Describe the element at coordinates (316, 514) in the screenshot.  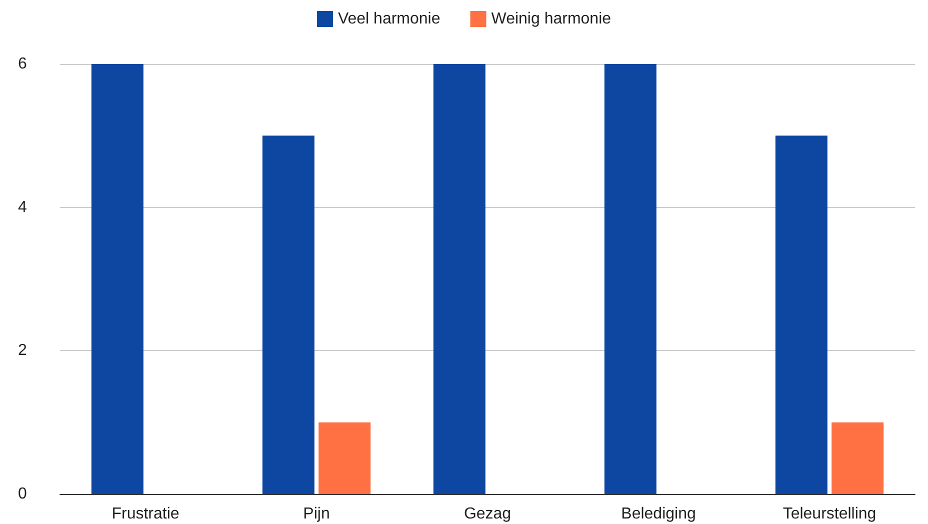
I see `x-tick-label: Pijn` at that location.